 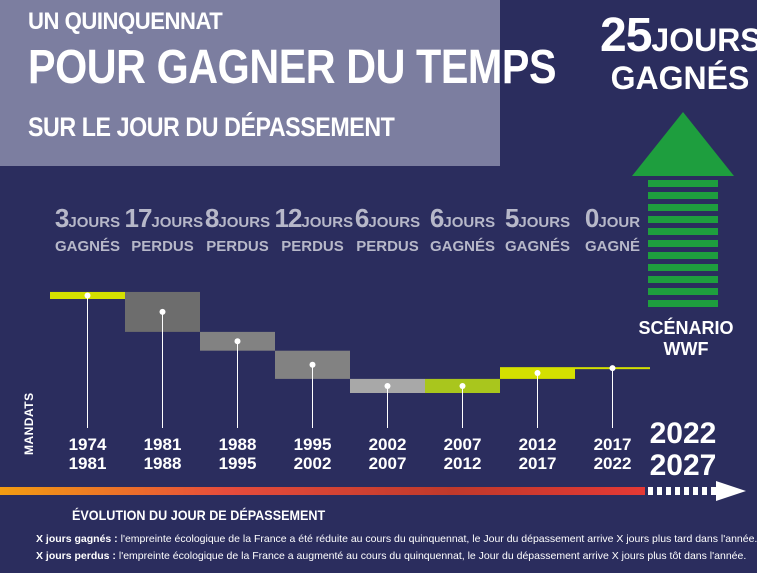 What do you see at coordinates (125, 21) in the screenshot?
I see `title-line-1: UN QUINQUENNAT` at bounding box center [125, 21].